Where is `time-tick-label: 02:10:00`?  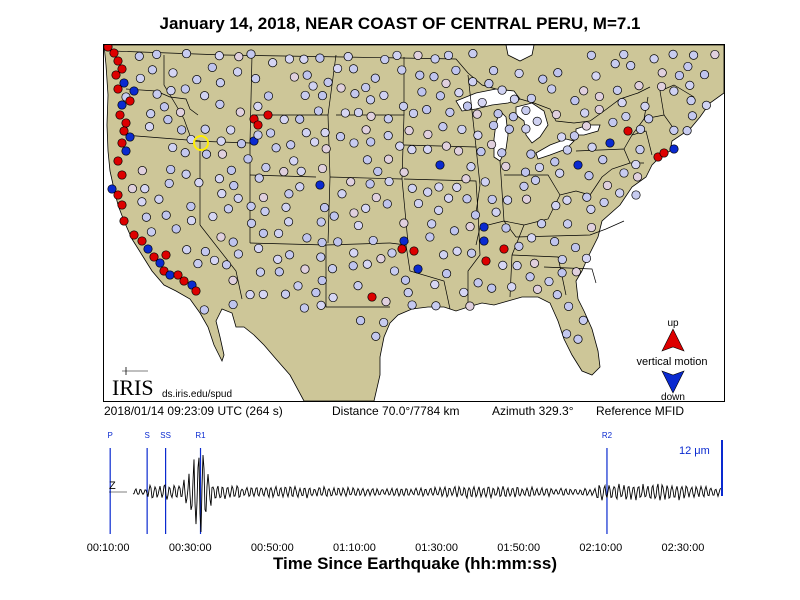
time-tick-label: 02:10:00 is located at coordinates (601, 548).